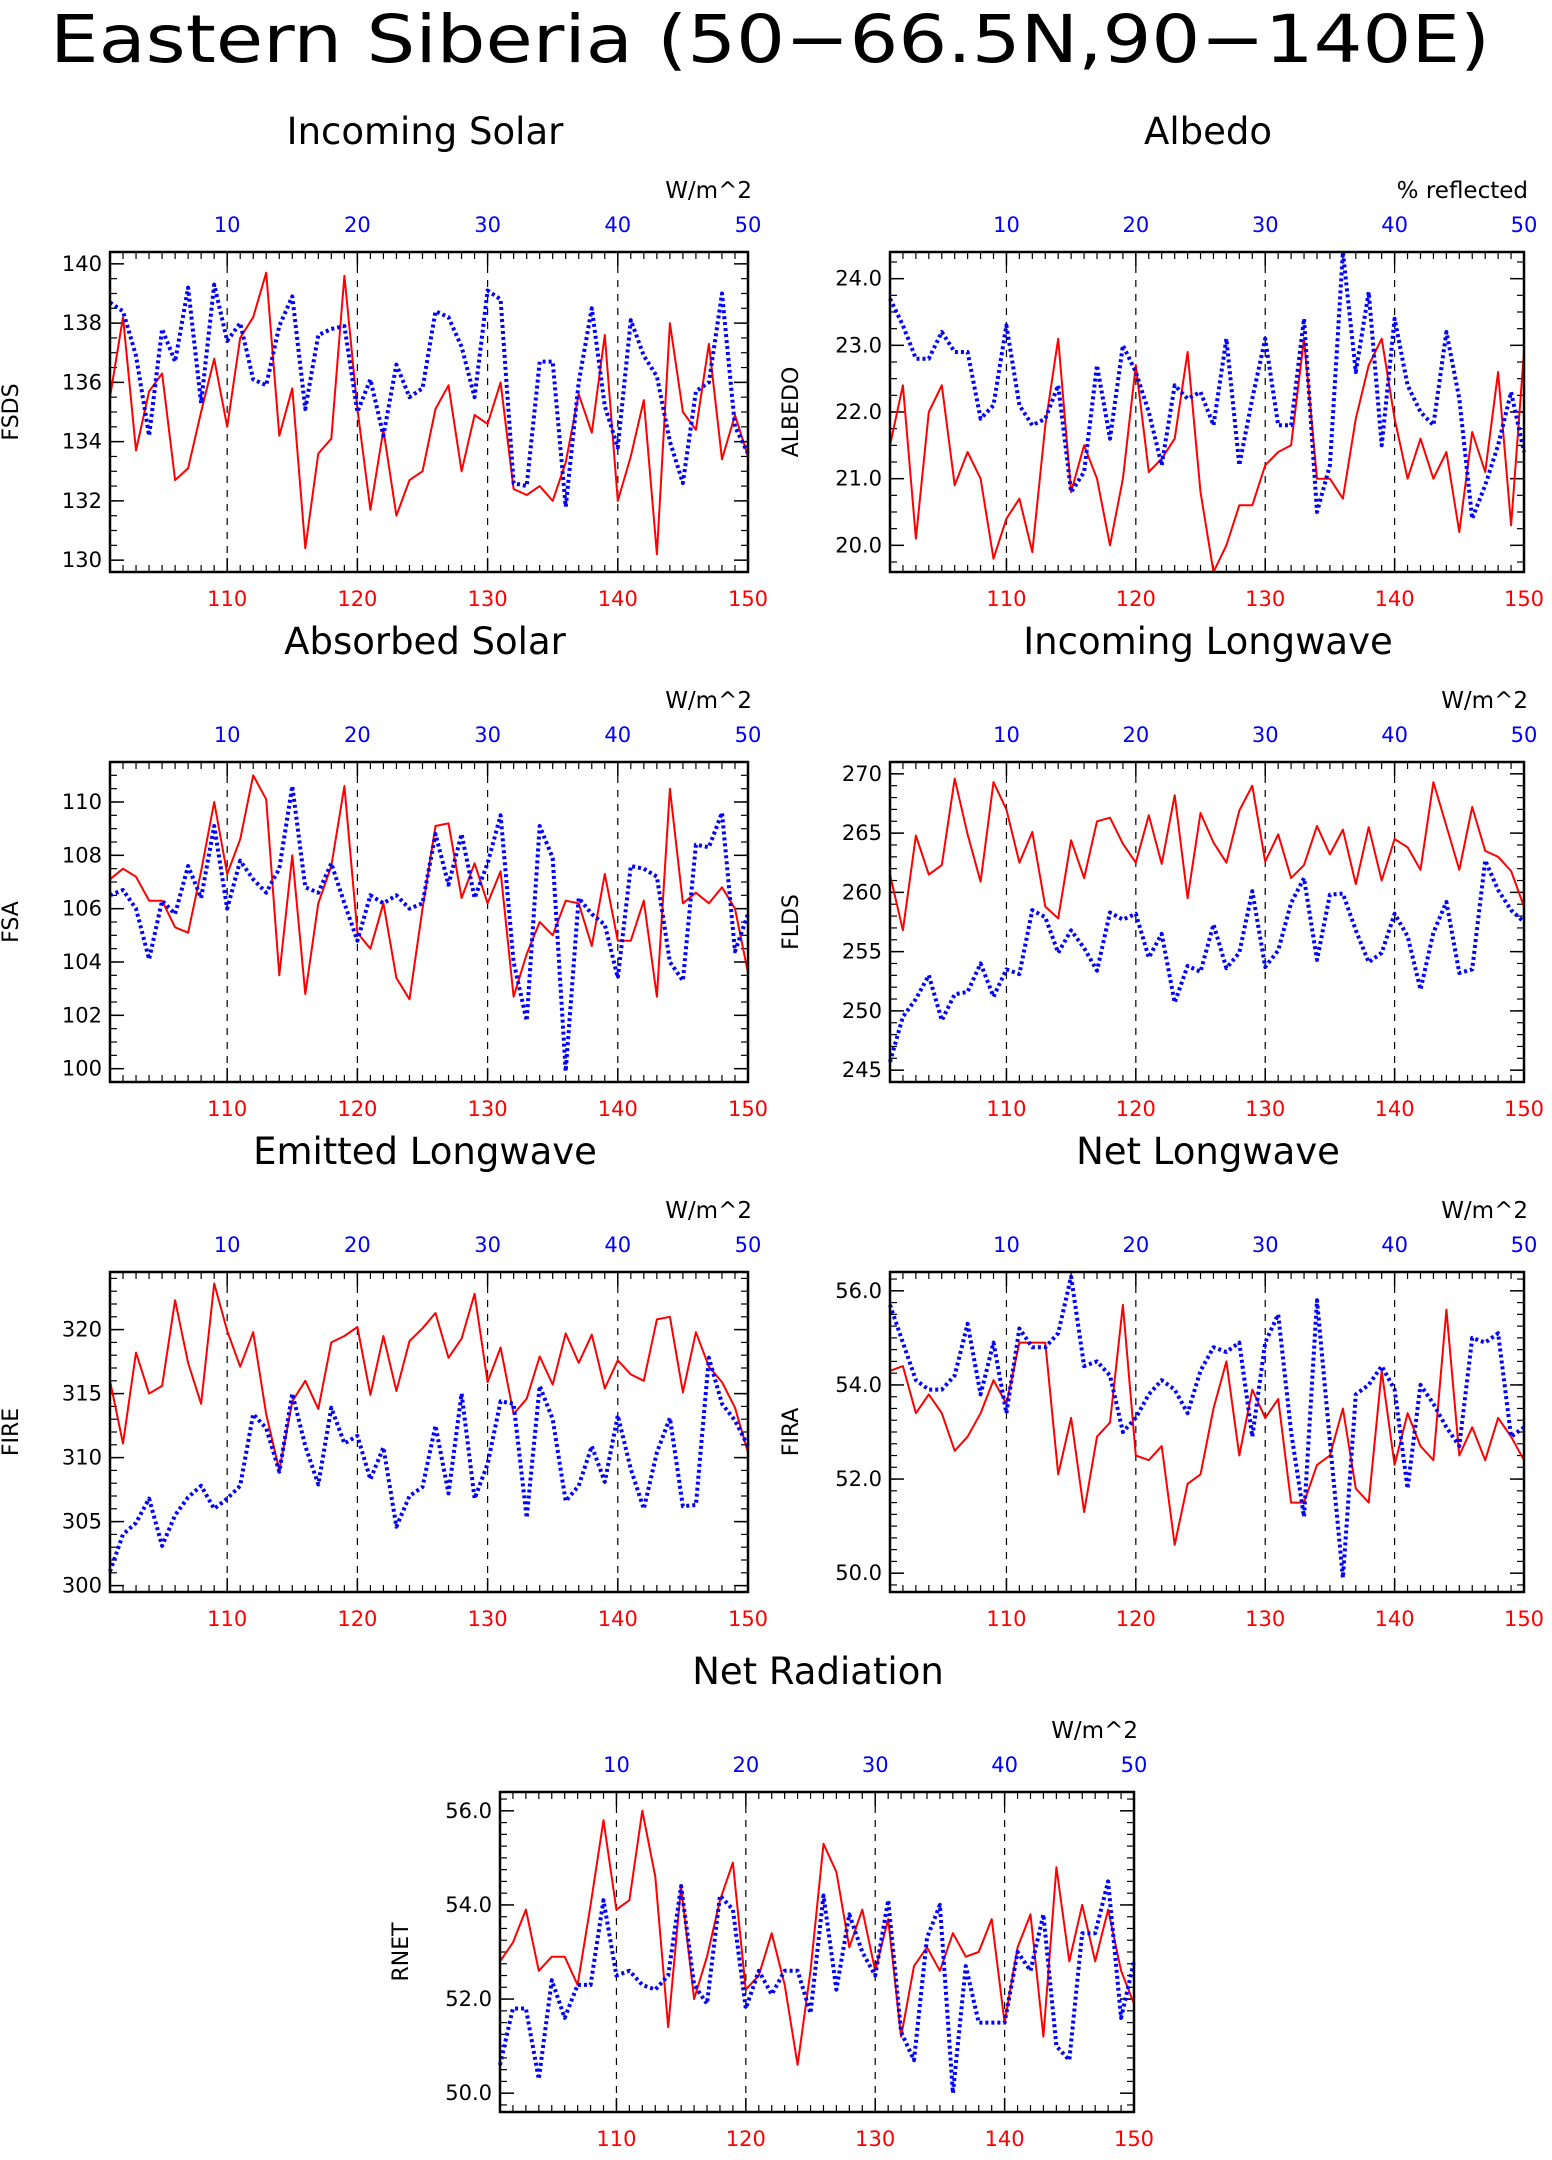 The width and height of the screenshot is (1552, 2160). I want to click on y-axis-label: ALBEDO, so click(791, 412).